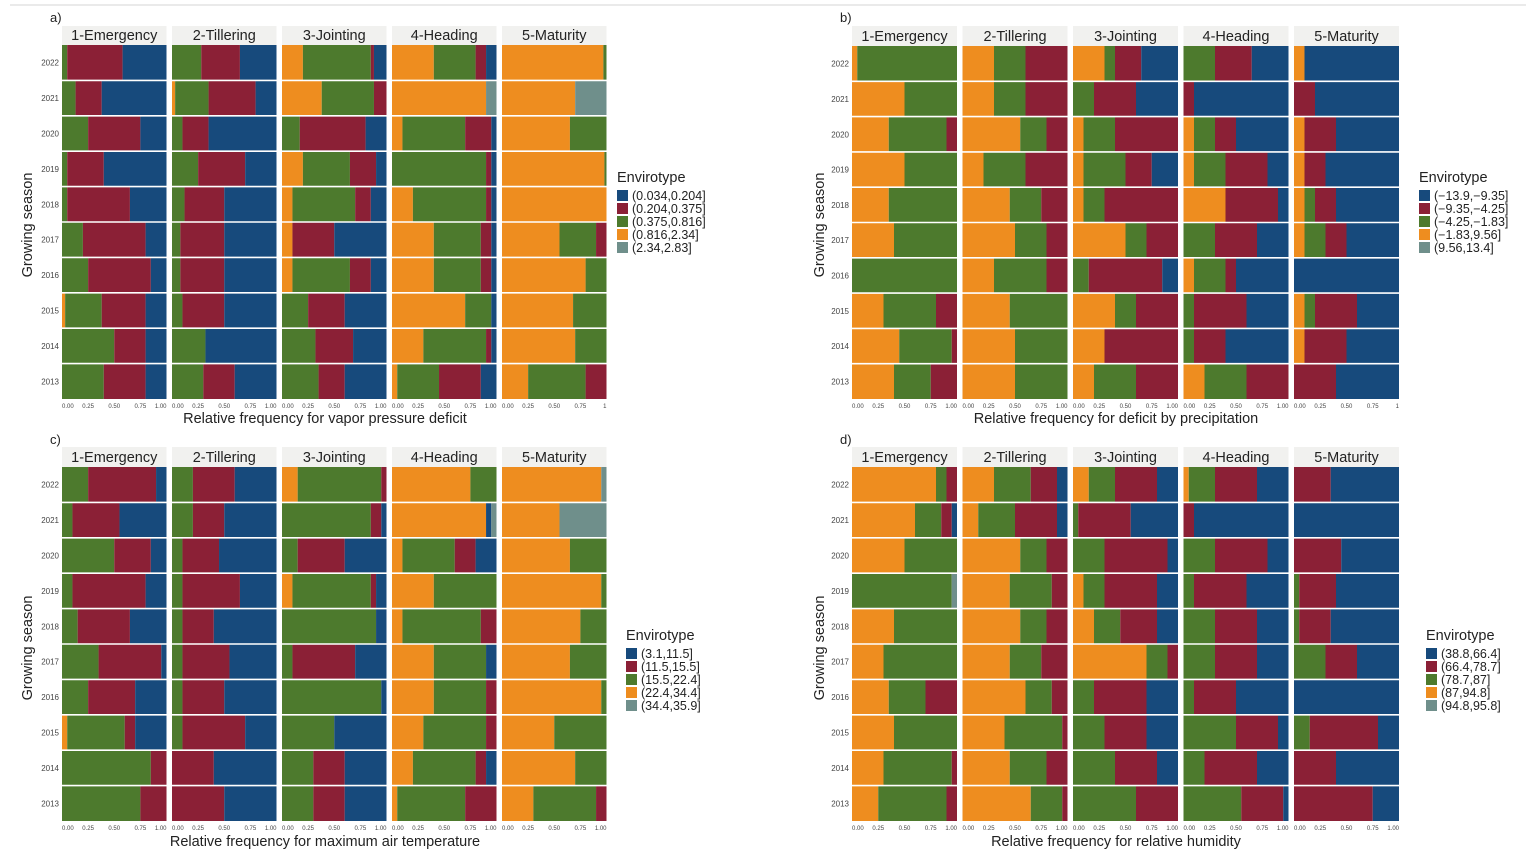 Image resolution: width=1536 pixels, height=861 pixels. What do you see at coordinates (334, 36) in the screenshot?
I see `facet-title: 3-Jointing` at bounding box center [334, 36].